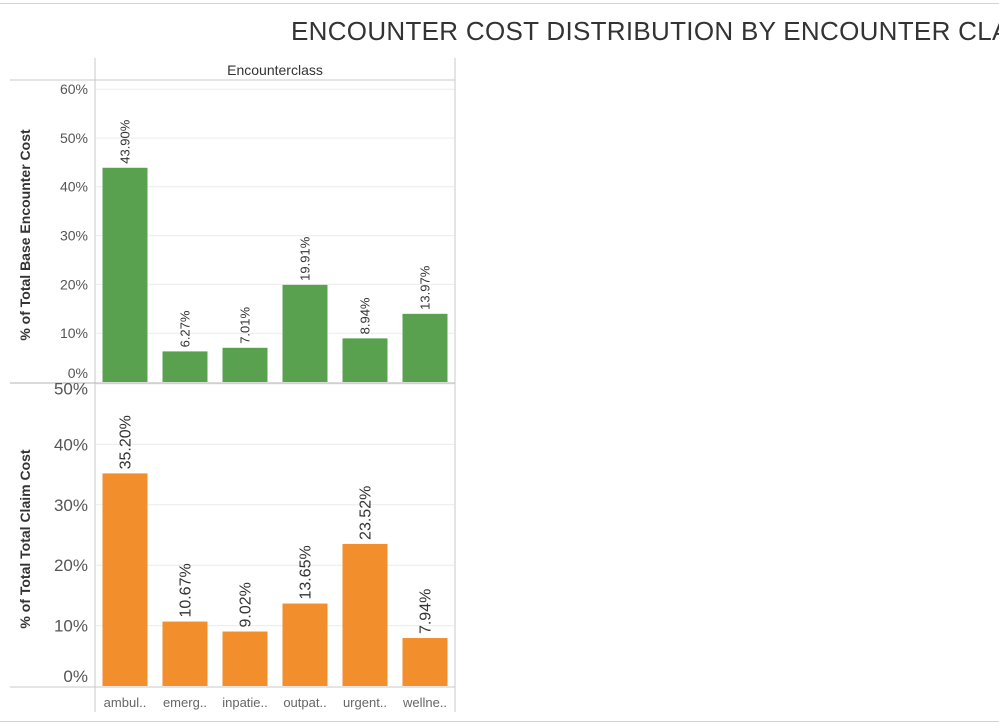 The image size is (999, 726). Describe the element at coordinates (185, 702) in the screenshot. I see `x-tick-label: emerg..` at that location.